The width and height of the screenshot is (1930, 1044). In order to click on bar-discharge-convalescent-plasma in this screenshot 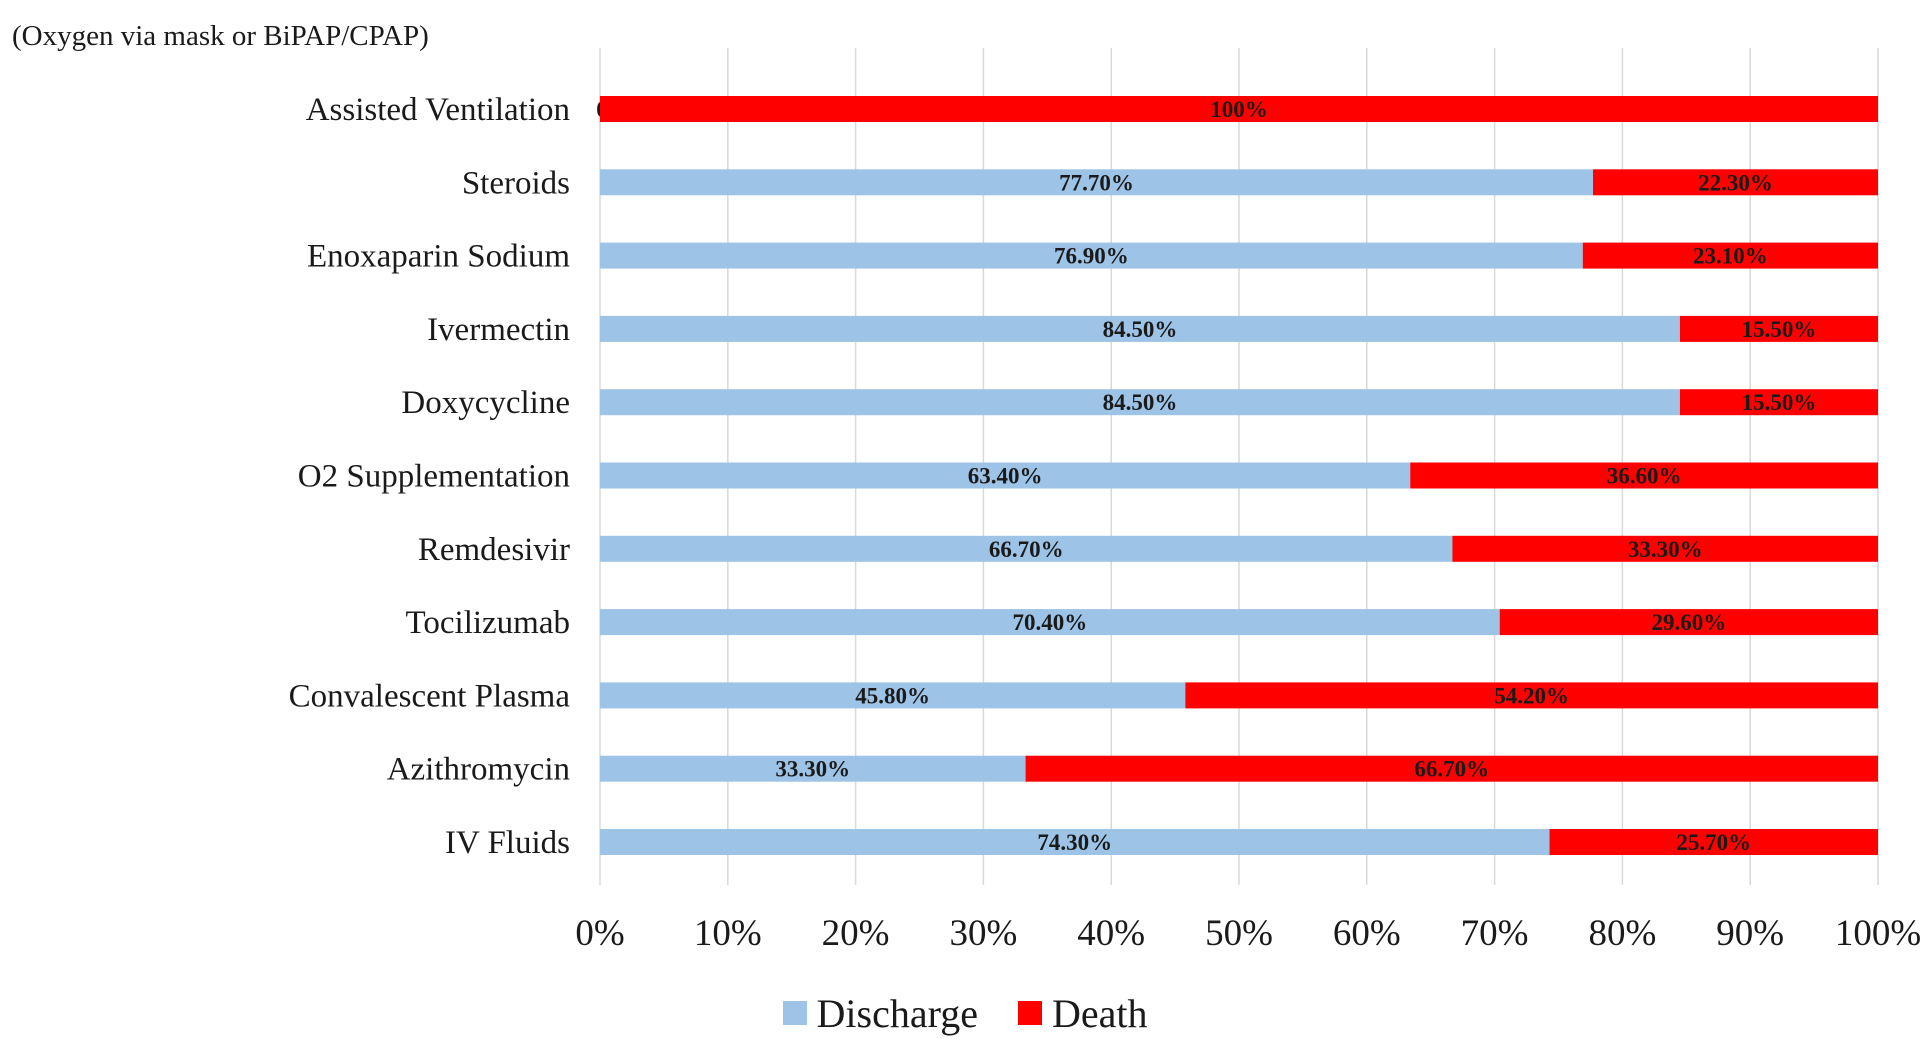, I will do `click(893, 695)`.